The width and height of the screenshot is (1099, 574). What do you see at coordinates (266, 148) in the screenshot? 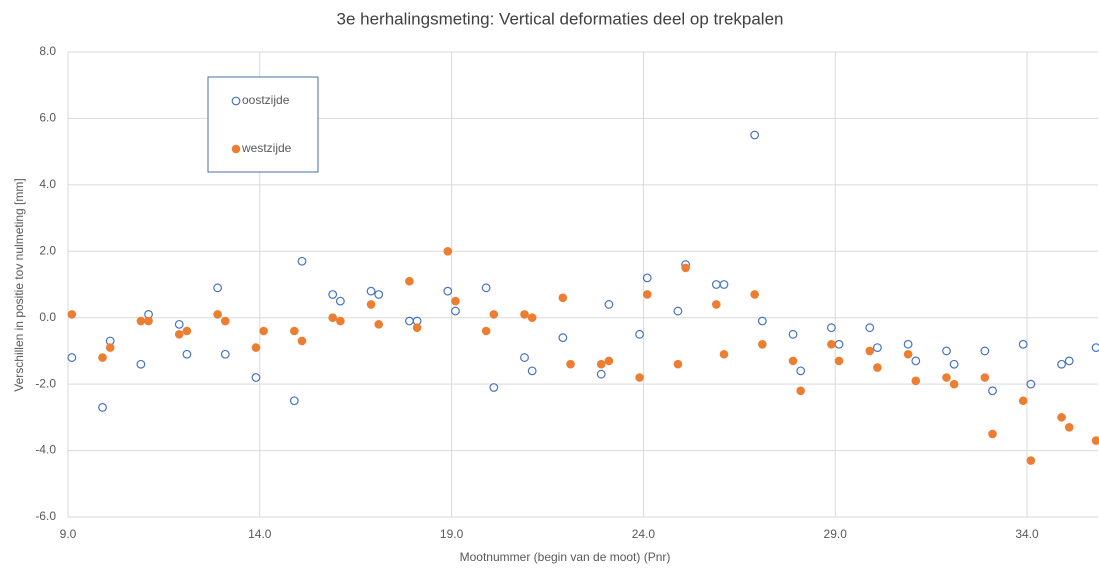
I see `legend-label: westzijde` at bounding box center [266, 148].